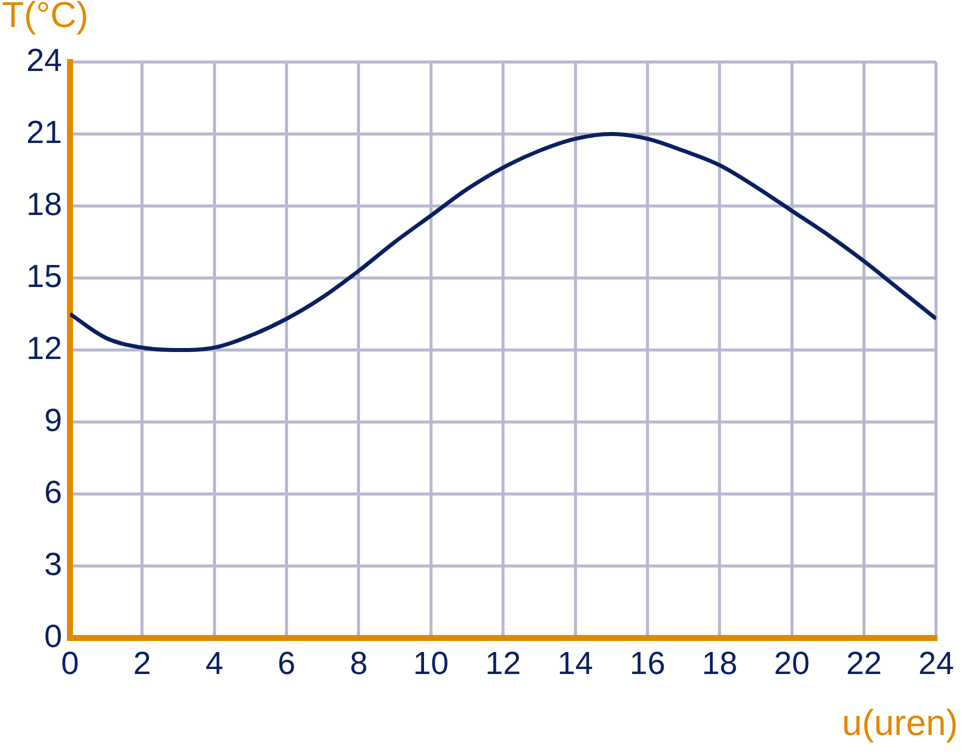  What do you see at coordinates (44, 276) in the screenshot?
I see `y-tick-label: 15` at bounding box center [44, 276].